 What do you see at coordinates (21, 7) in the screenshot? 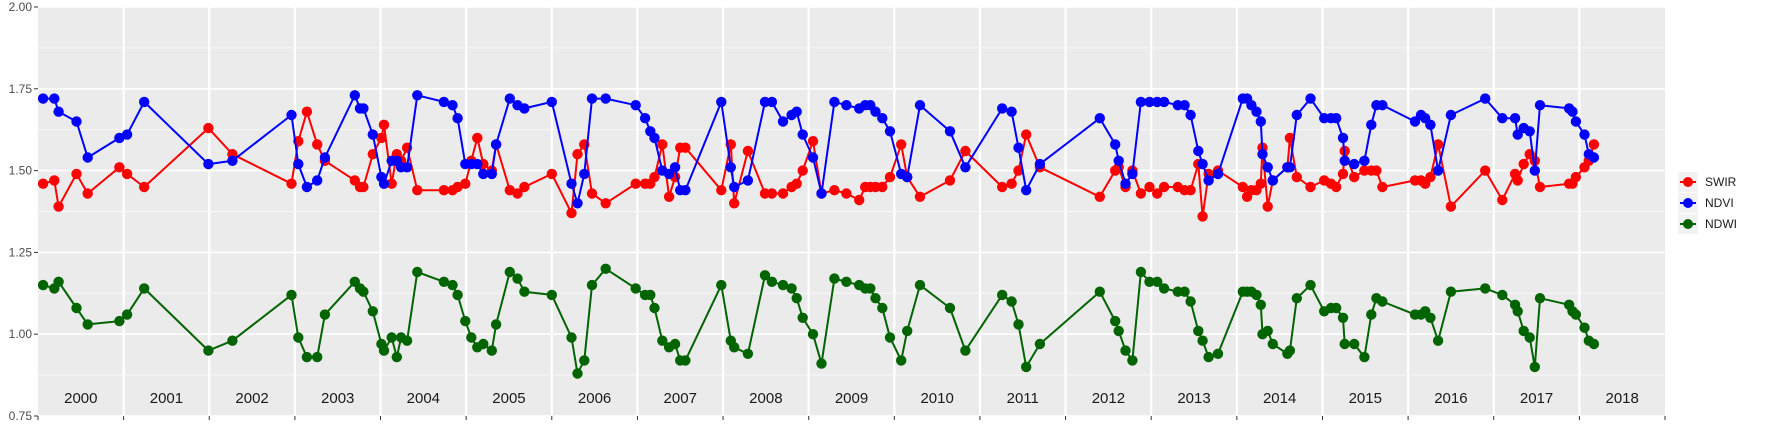
I see `y-tick-label: 2.00` at bounding box center [21, 7].